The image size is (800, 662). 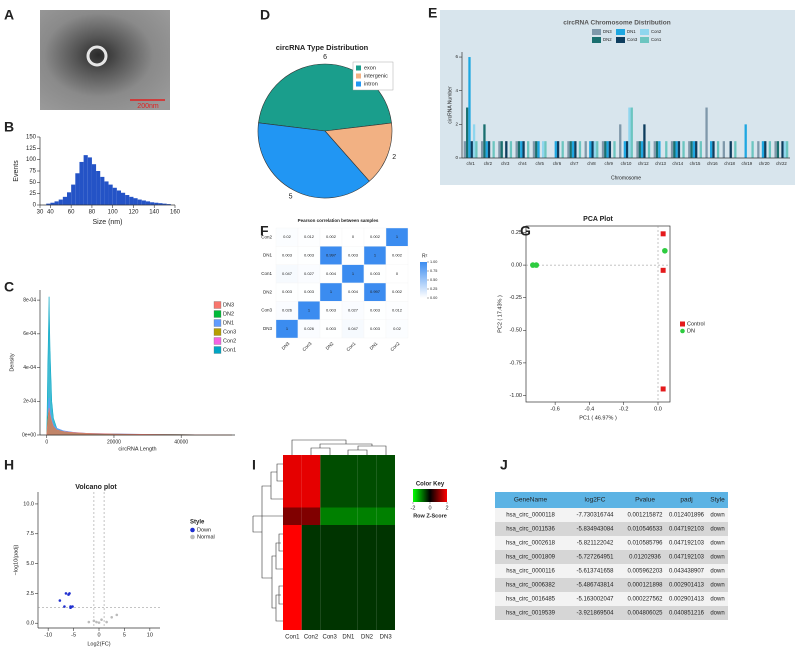 I want to click on x-tick-label: 5, so click(x=124, y=635).